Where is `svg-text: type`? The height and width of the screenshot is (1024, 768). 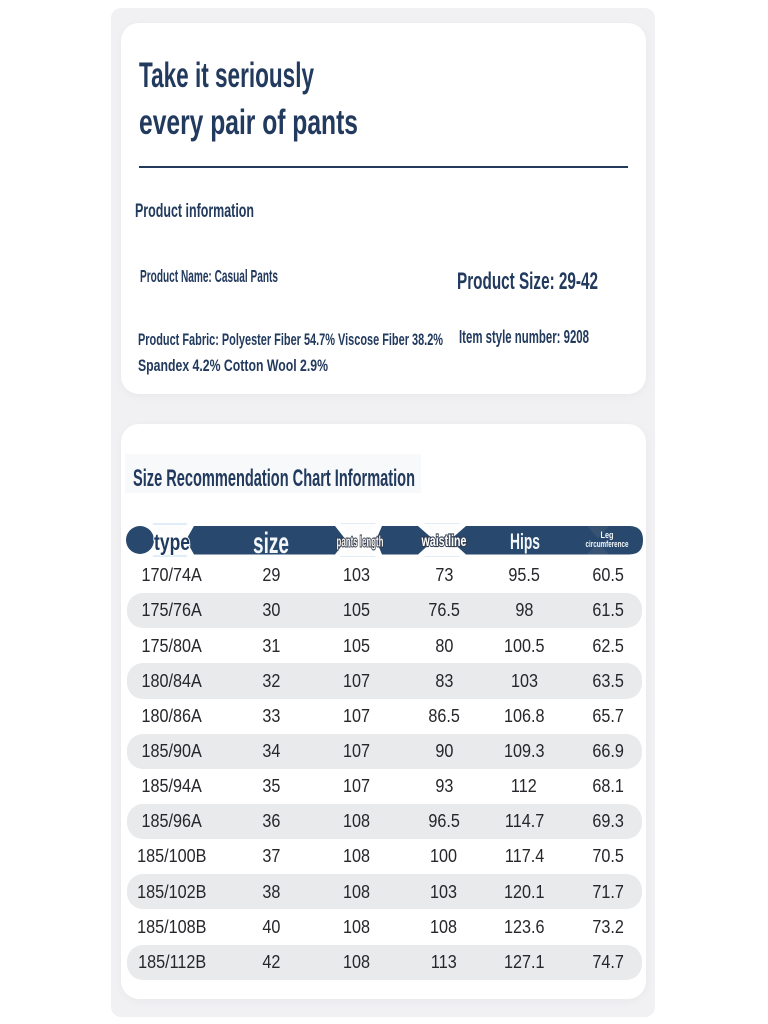 svg-text: type is located at coordinates (172, 543).